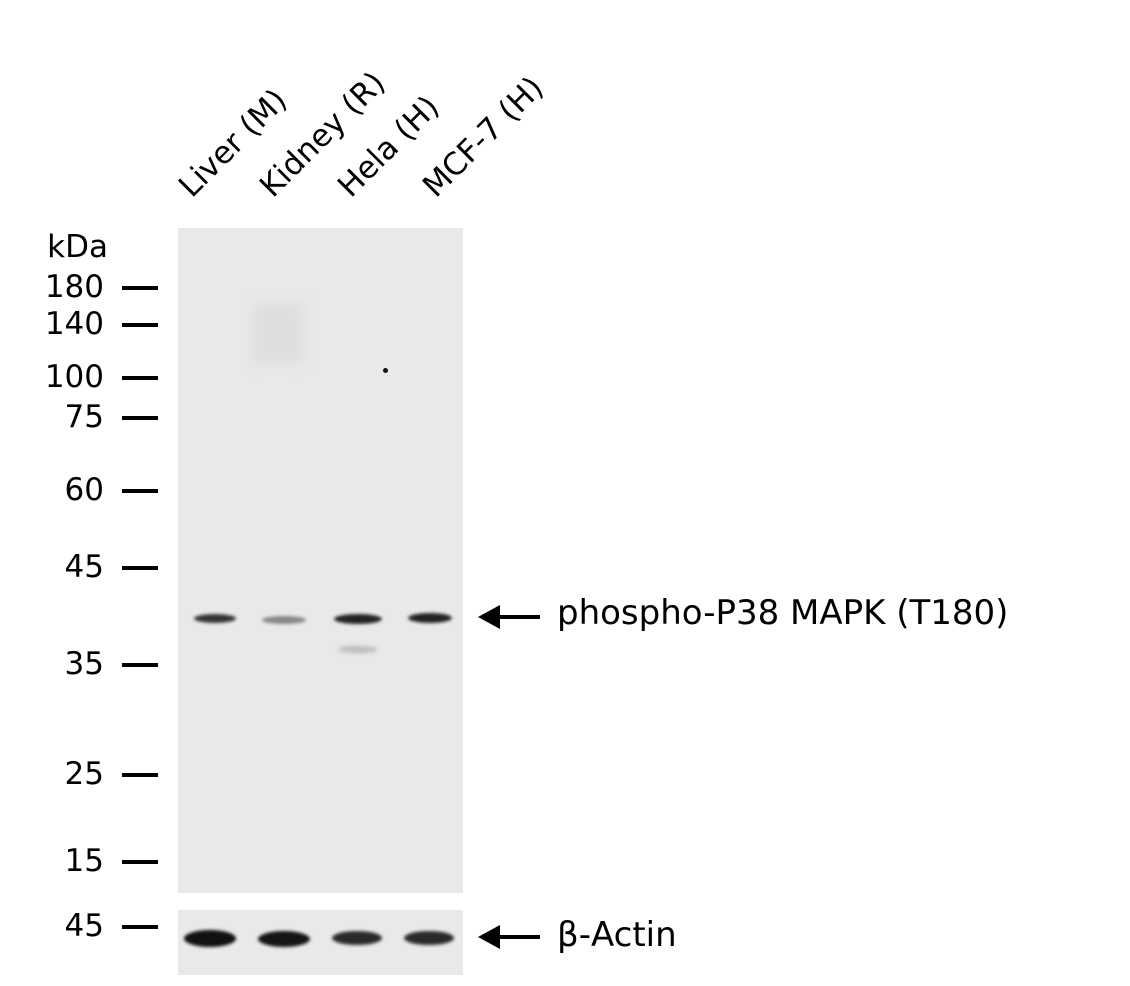 Image resolution: width=1130 pixels, height=986 pixels. What do you see at coordinates (74, 324) in the screenshot?
I see `marker-140: 140` at bounding box center [74, 324].